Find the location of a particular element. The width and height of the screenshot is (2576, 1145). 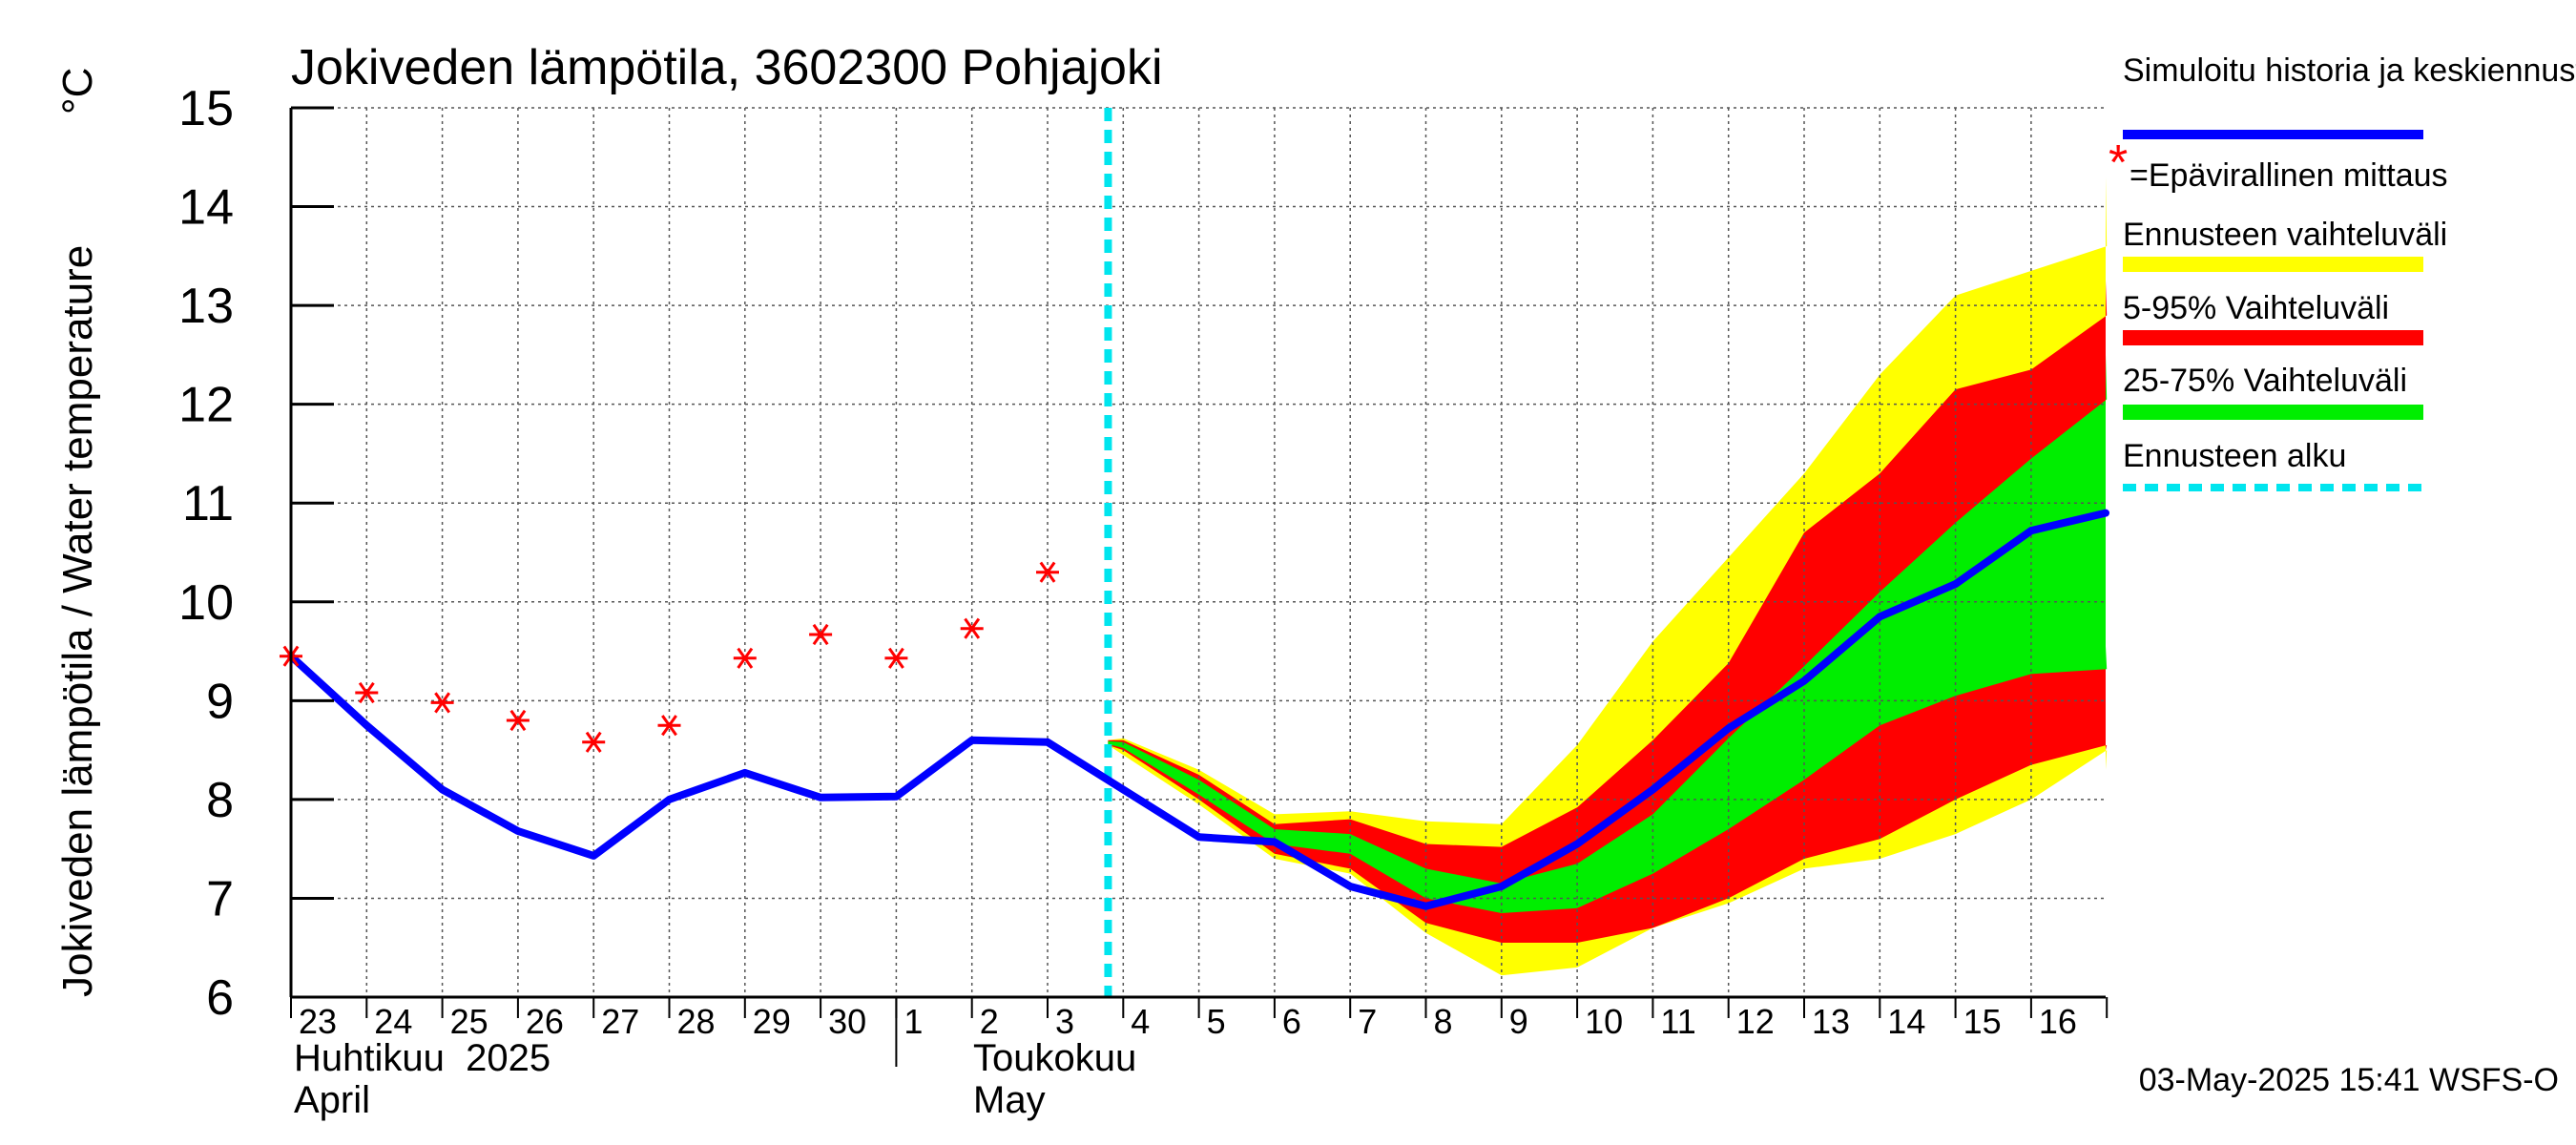

legend-measurement-marker: * is located at coordinates (2118, 163).